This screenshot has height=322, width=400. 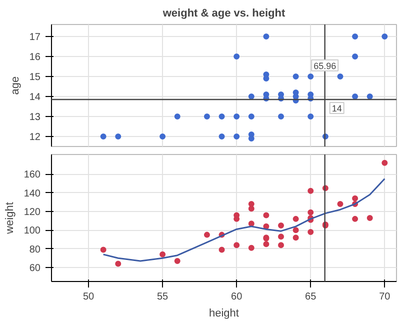 I want to click on y-axis-title: weight, so click(x=10, y=218).